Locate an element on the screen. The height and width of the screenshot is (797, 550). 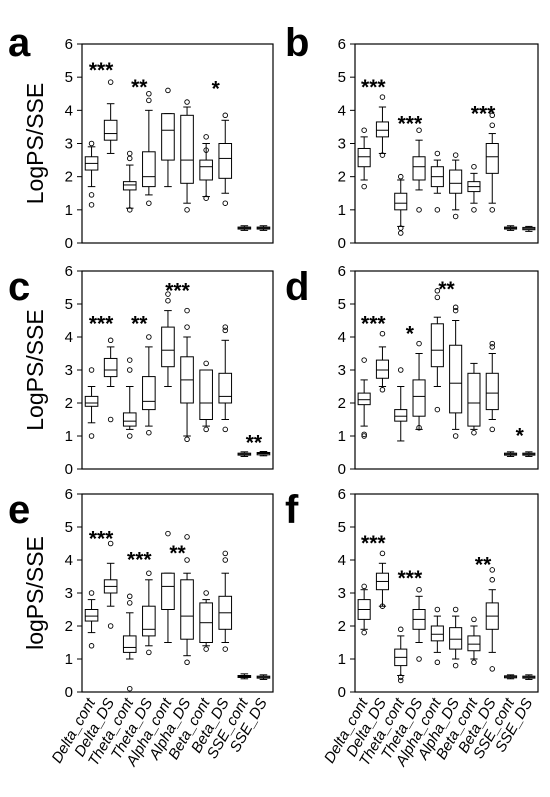
panel-letter: c is located at coordinates (19, 287).